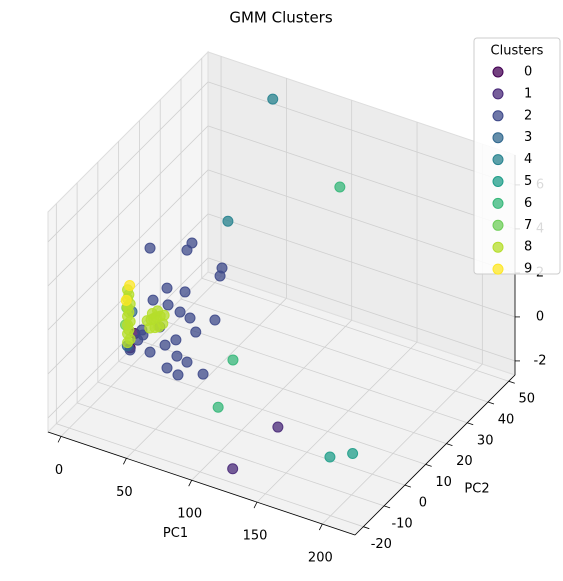 Image resolution: width=563 pixels, height=581 pixels. What do you see at coordinates (175, 533) in the screenshot?
I see `x-axis-label: PC1` at bounding box center [175, 533].